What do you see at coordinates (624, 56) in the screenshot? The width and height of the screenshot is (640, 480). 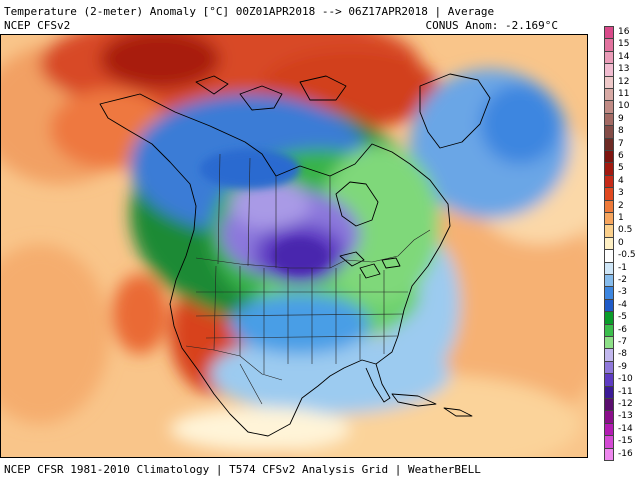 I see `color-scale-label: 14` at bounding box center [624, 56].